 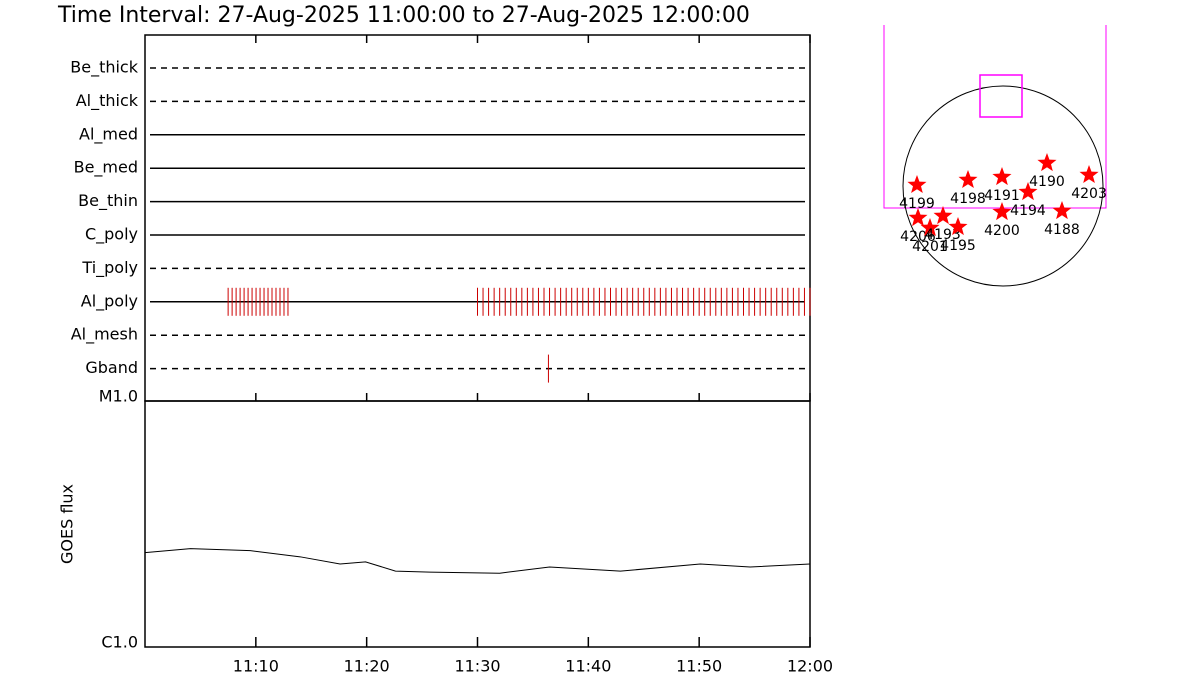 I want to click on goes-curve, so click(x=477, y=561).